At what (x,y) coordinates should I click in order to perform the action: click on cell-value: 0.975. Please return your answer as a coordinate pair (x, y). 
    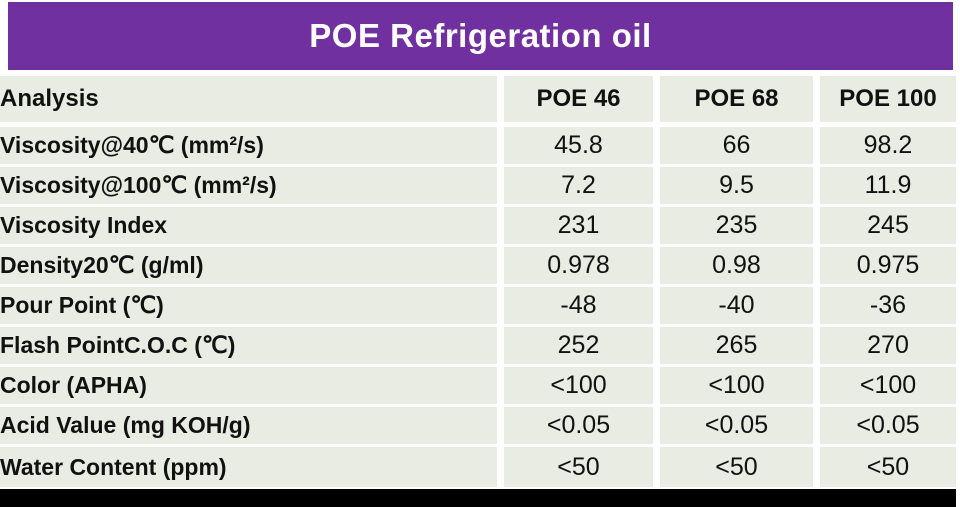
    Looking at the image, I should click on (884, 267).